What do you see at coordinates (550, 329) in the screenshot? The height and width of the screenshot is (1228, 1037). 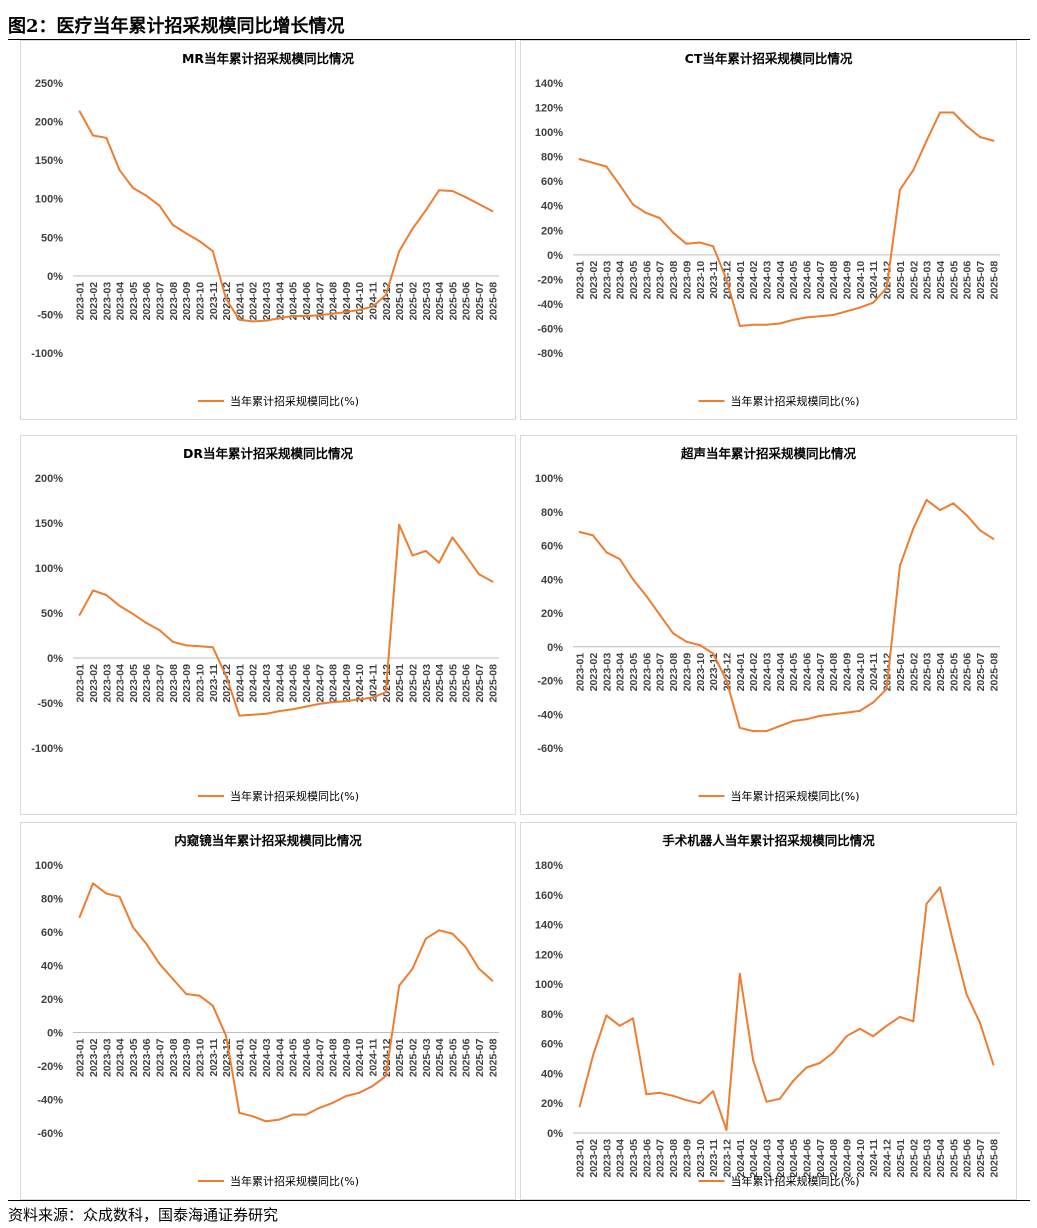 I see `y-tick-label: -60%` at bounding box center [550, 329].